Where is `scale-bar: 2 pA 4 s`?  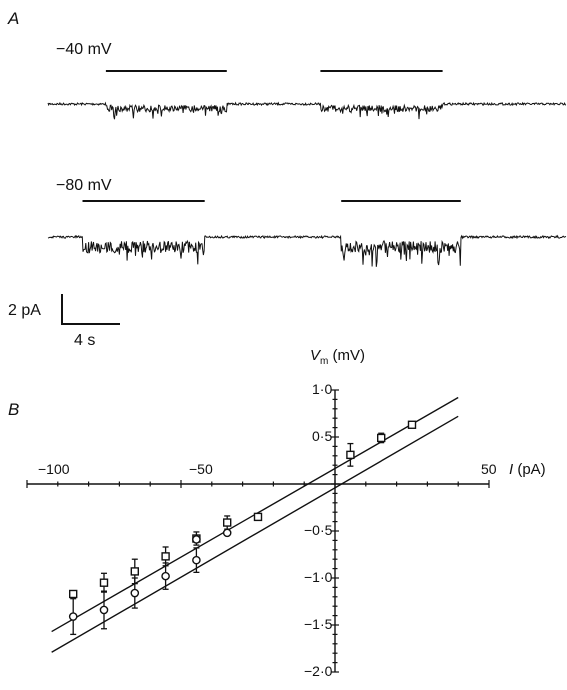
scale-bar: 2 pA 4 s is located at coordinates (64, 321).